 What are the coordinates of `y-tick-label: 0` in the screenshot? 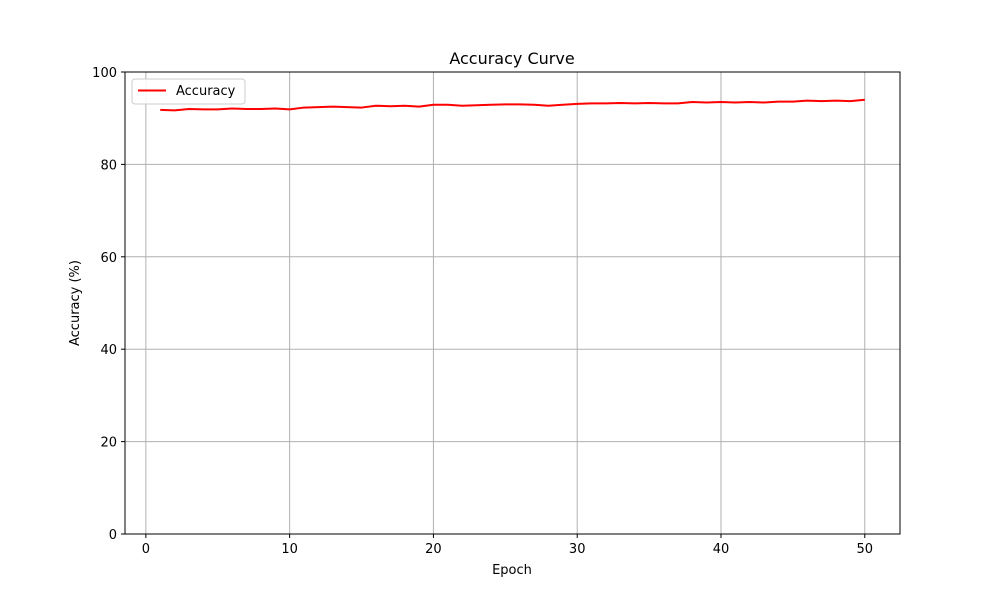 It's located at (113, 535).